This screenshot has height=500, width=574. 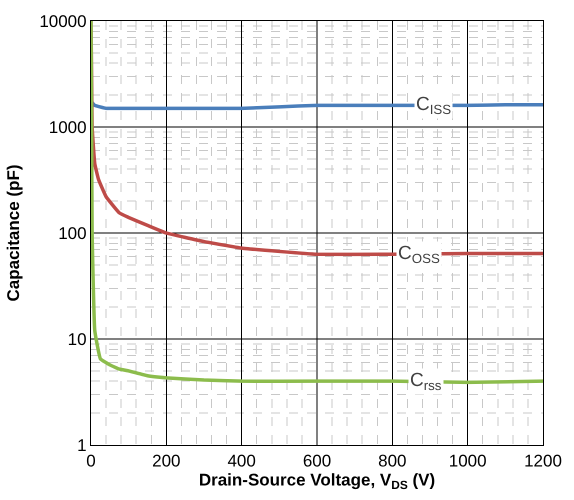 What do you see at coordinates (317, 481) in the screenshot?
I see `x-axis-title: Drain-Source Voltage, V$_{DS}$ (V)` at bounding box center [317, 481].